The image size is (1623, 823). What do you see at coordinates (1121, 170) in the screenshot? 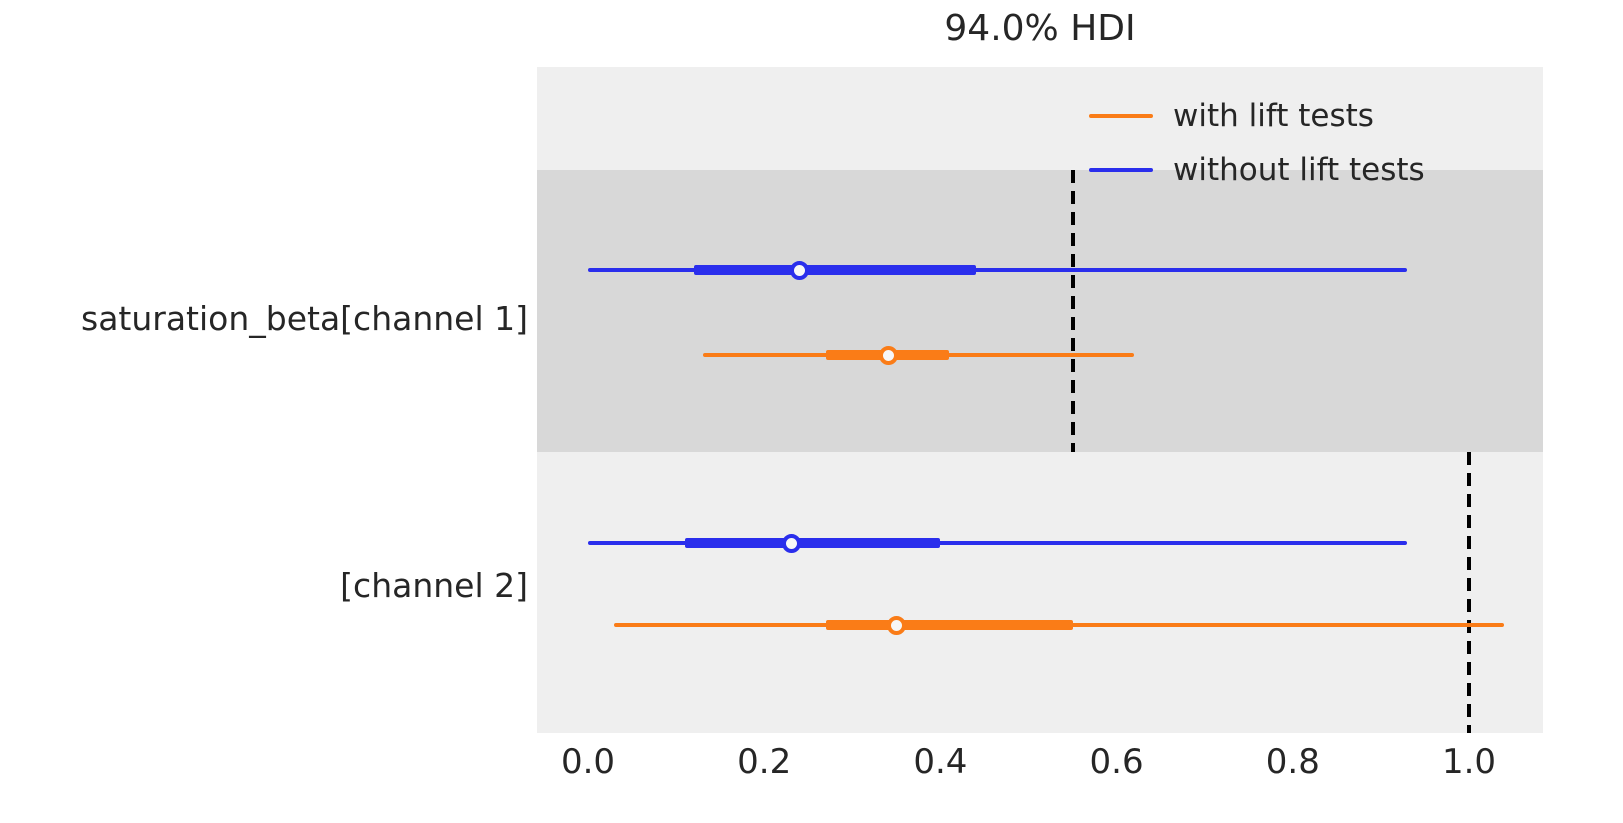
I see `legend-line-blue-icon` at bounding box center [1121, 170].